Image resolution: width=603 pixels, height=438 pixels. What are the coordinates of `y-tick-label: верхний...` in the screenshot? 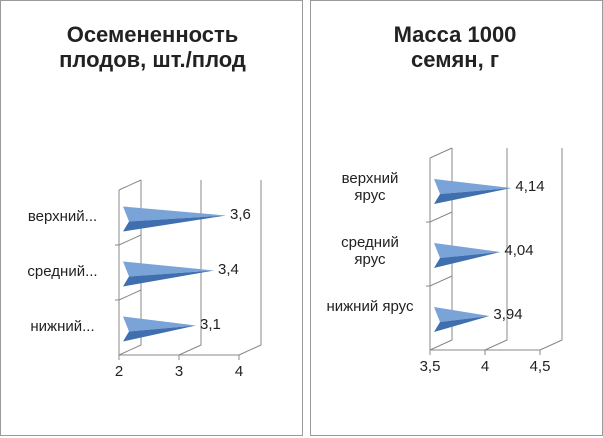 It's located at (62, 216).